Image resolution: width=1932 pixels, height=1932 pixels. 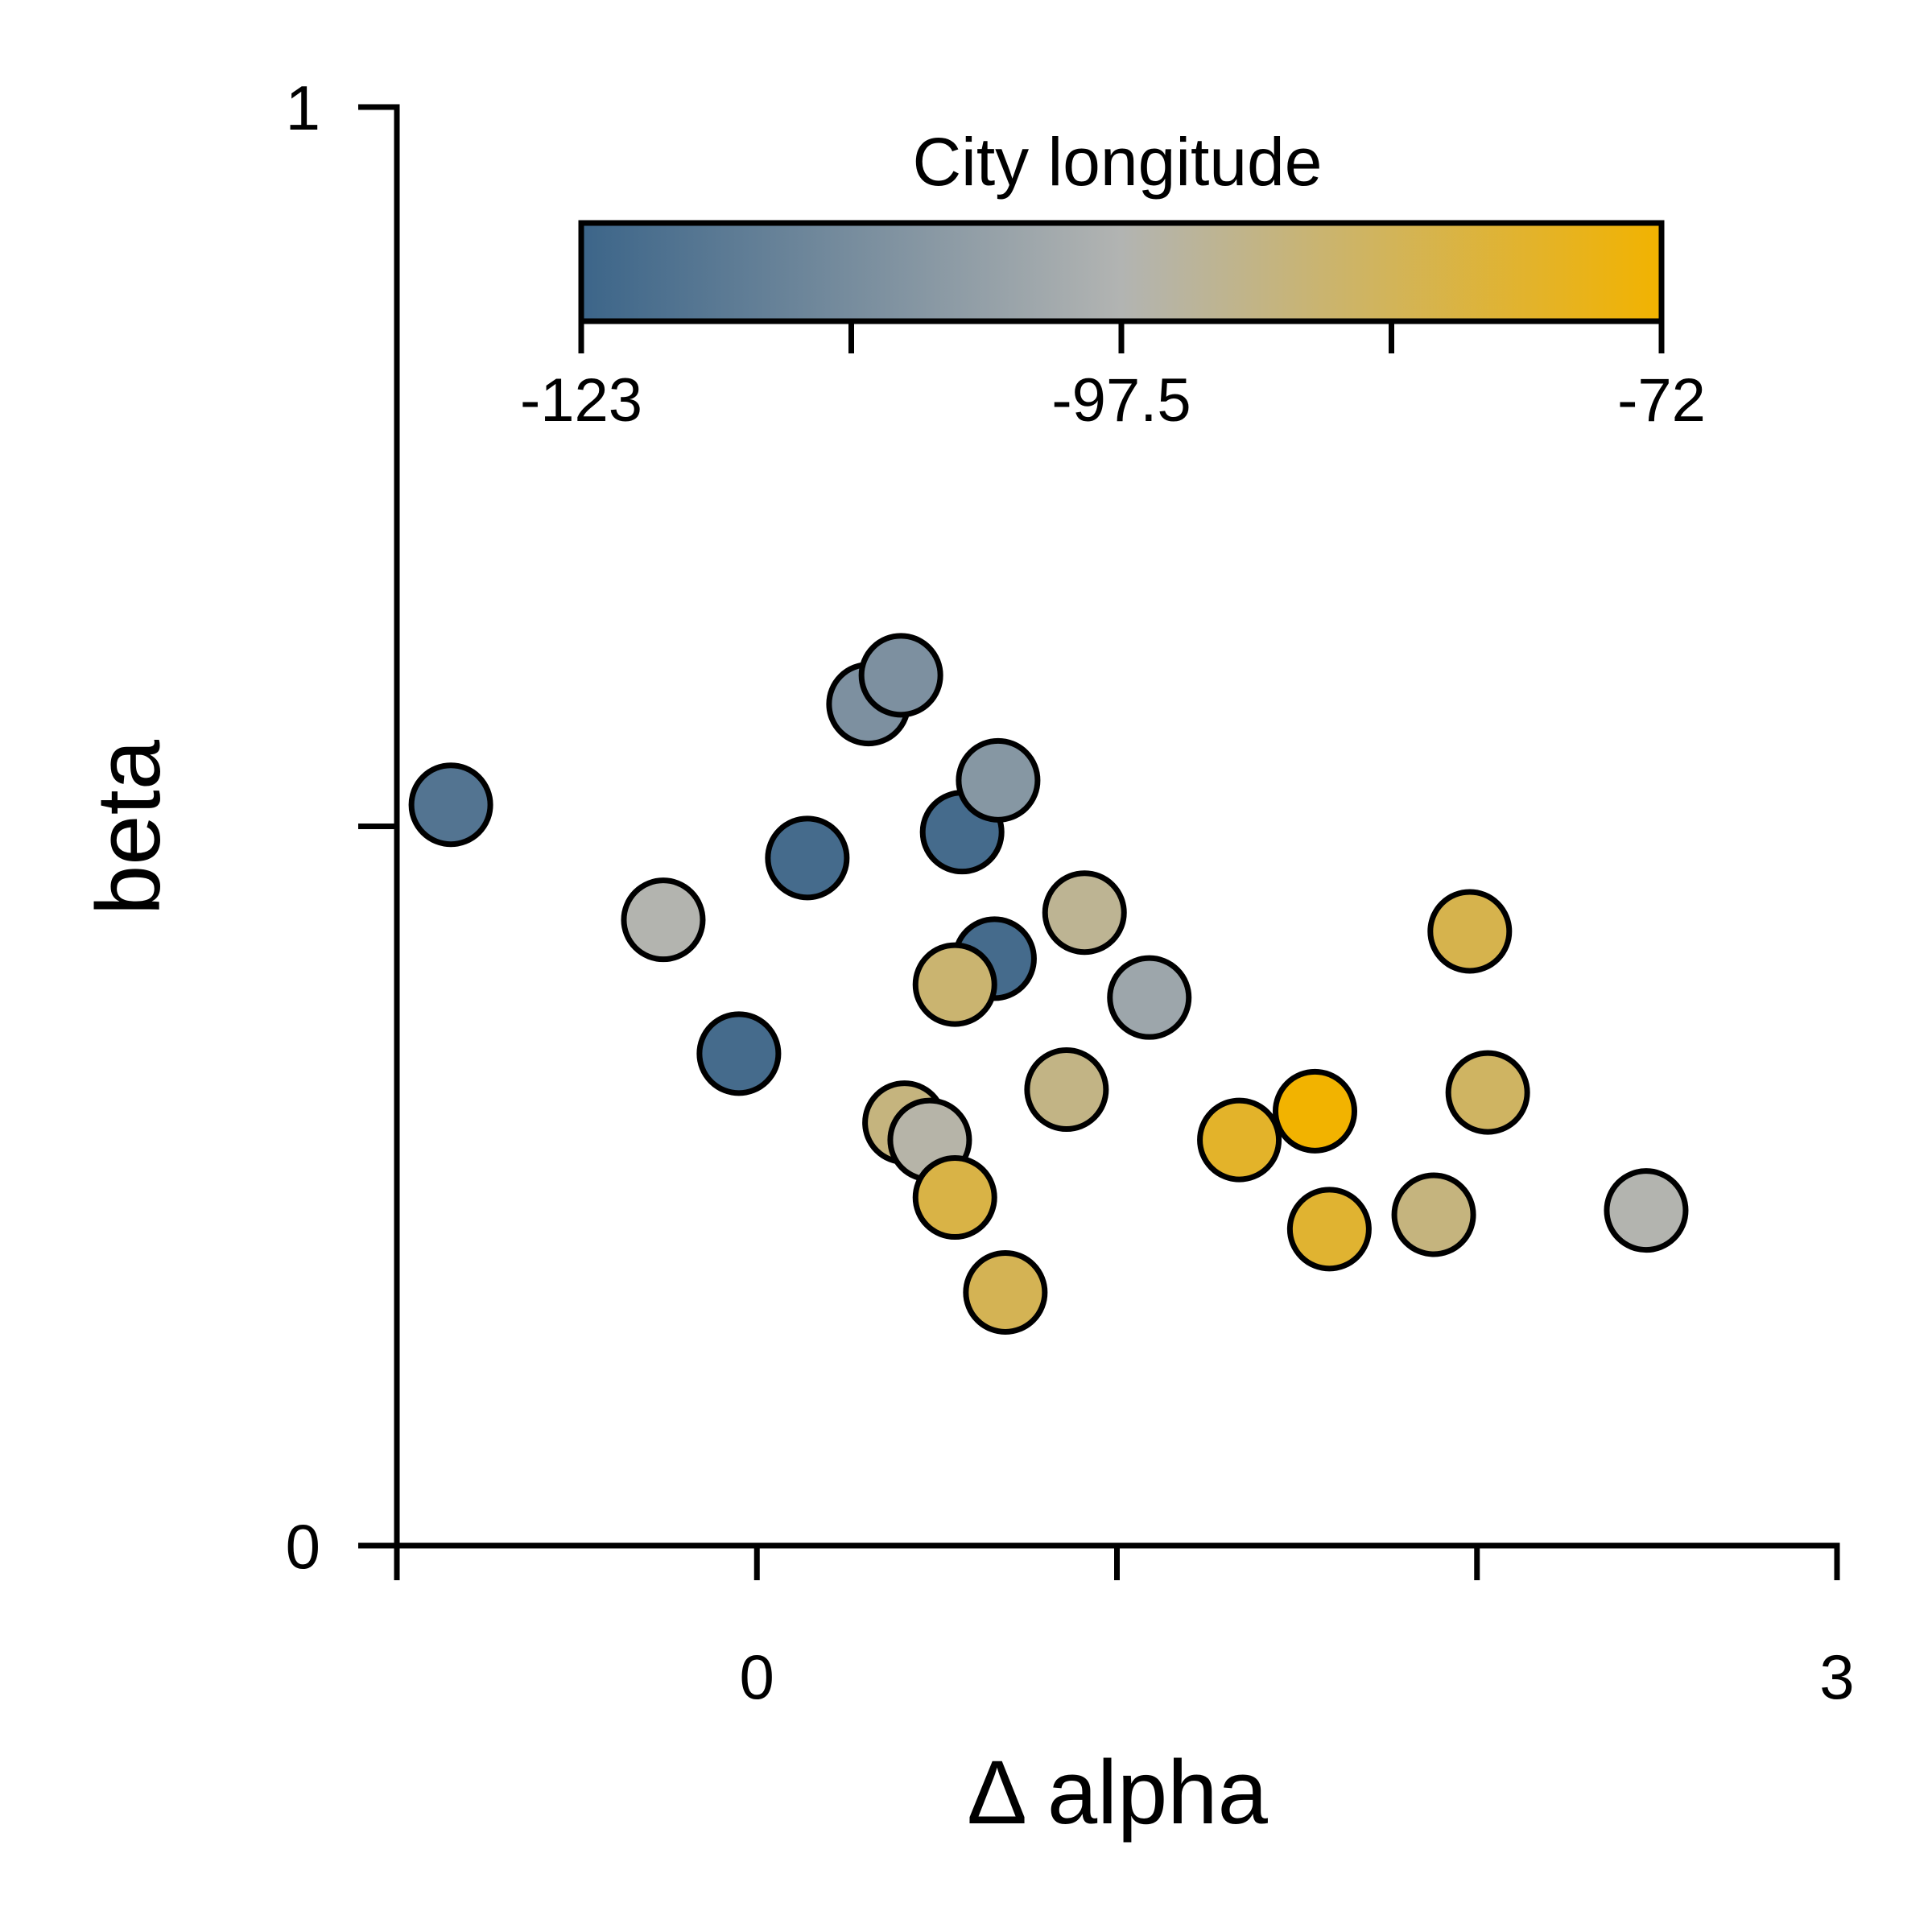 What do you see at coordinates (1121, 272) in the screenshot?
I see `colorbar-gradient` at bounding box center [1121, 272].